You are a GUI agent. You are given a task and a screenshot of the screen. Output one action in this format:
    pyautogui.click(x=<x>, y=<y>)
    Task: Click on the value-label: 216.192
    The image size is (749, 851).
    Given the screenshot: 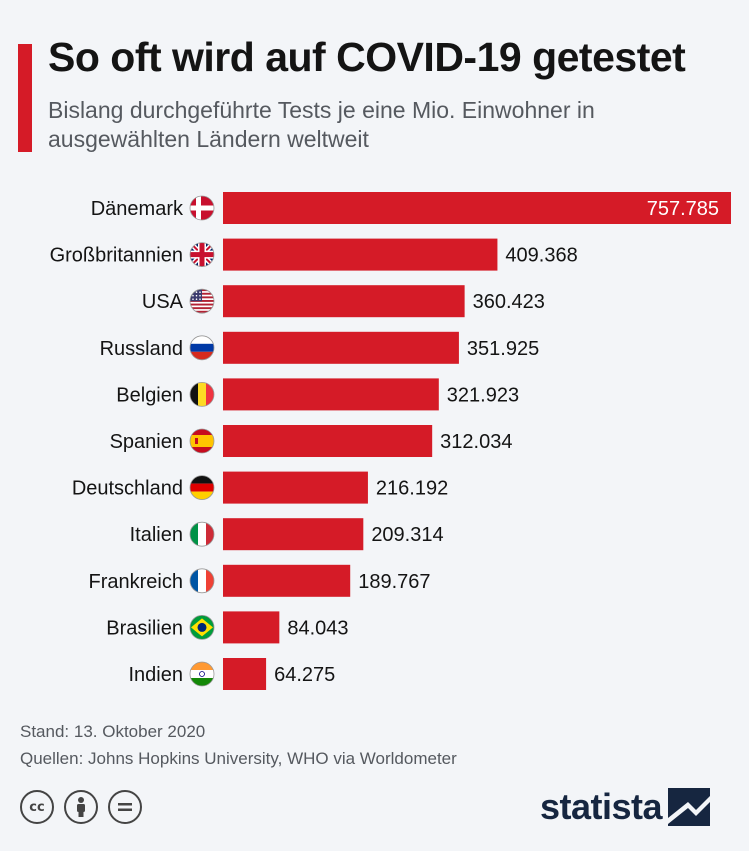 What is the action you would take?
    pyautogui.click(x=412, y=489)
    